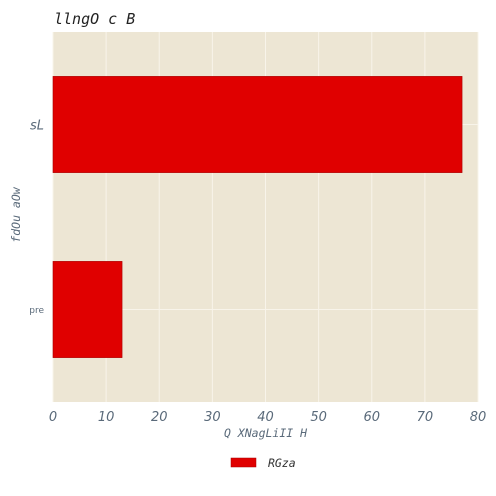 The image size is (496, 496). What do you see at coordinates (37, 126) in the screenshot?
I see `y-category-label: sL` at bounding box center [37, 126].